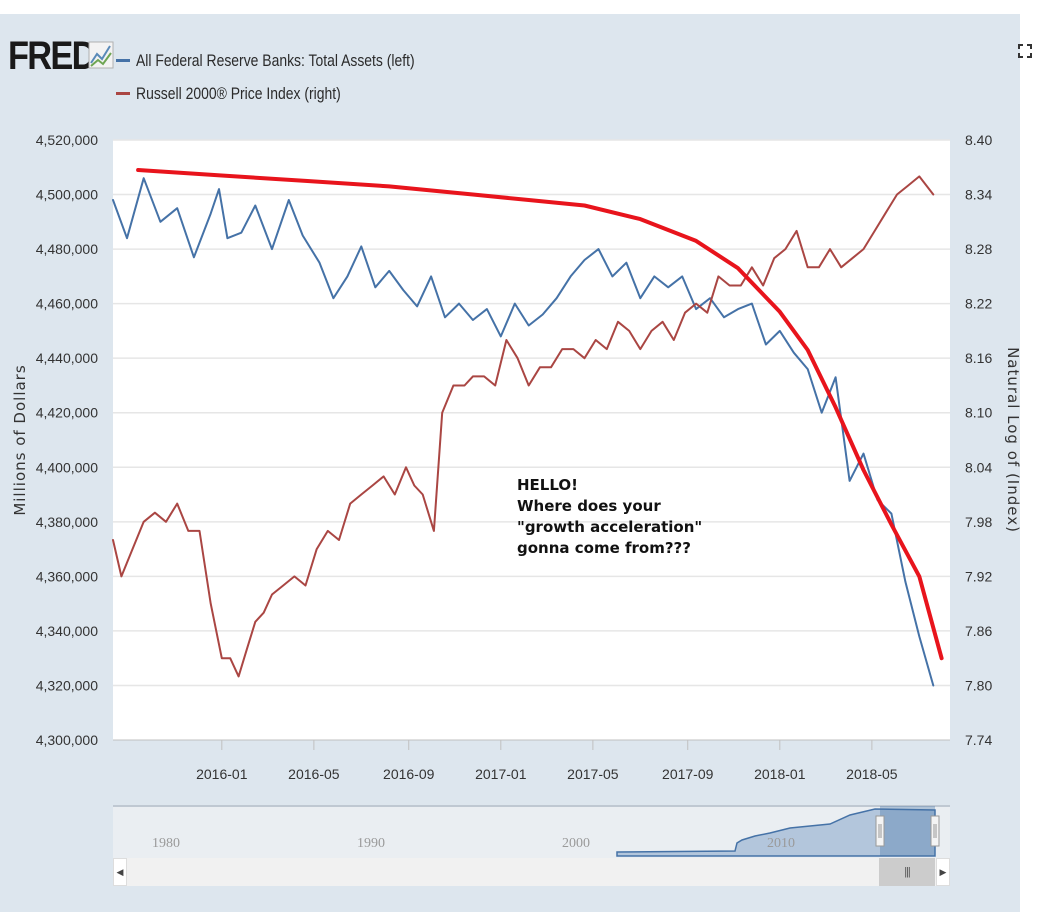 The image size is (1044, 912). I want to click on scrollbar-thumb: |||, so click(907, 872).